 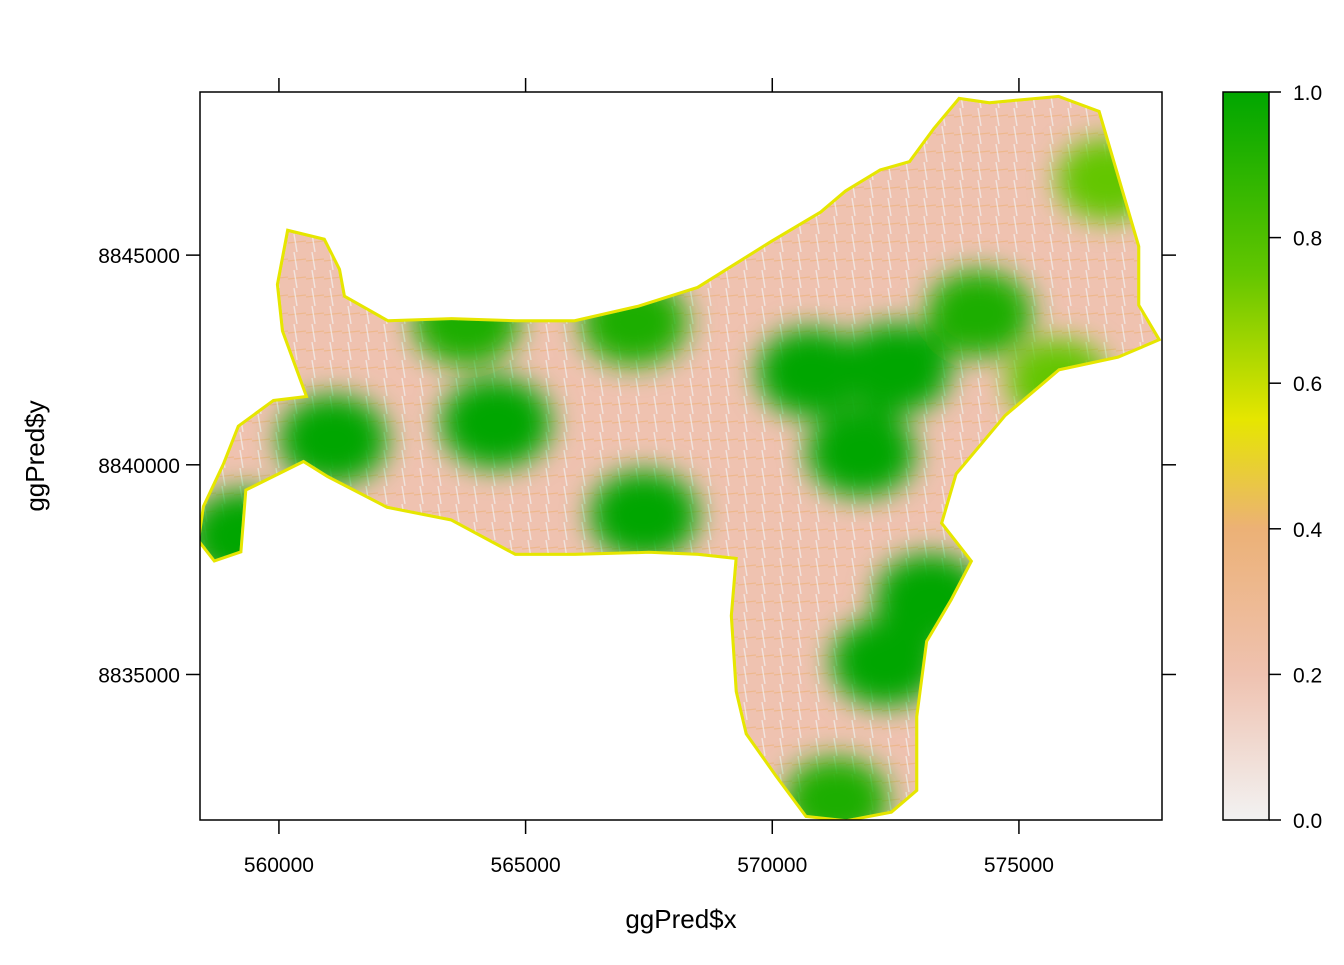 What do you see at coordinates (1296, 457) in the screenshot?
I see `colorbar-ticks: 0.0 0.2 0.4 0.6 0.8 1.0` at bounding box center [1296, 457].